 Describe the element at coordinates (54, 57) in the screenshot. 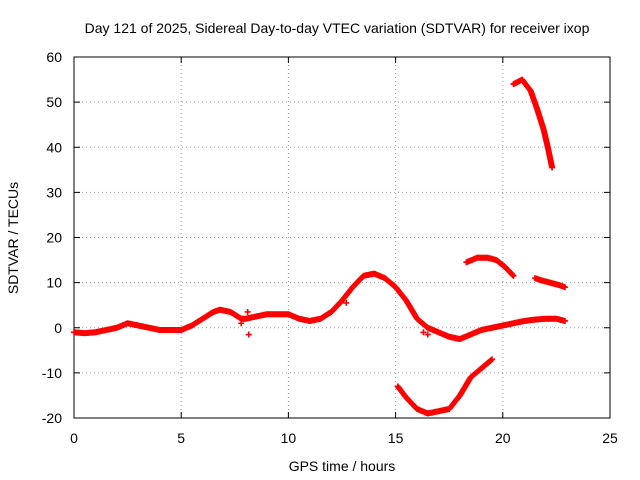

I see `y-tick-label: 60` at that location.